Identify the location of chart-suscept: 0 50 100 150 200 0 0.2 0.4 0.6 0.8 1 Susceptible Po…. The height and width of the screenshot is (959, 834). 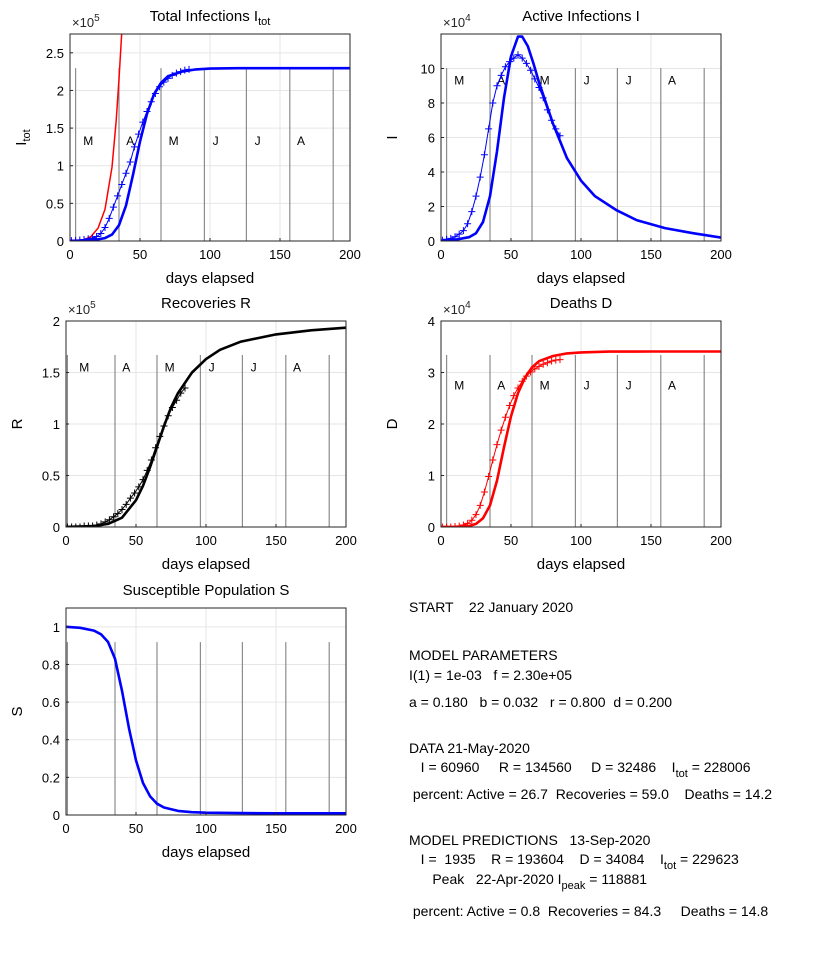
(183, 721).